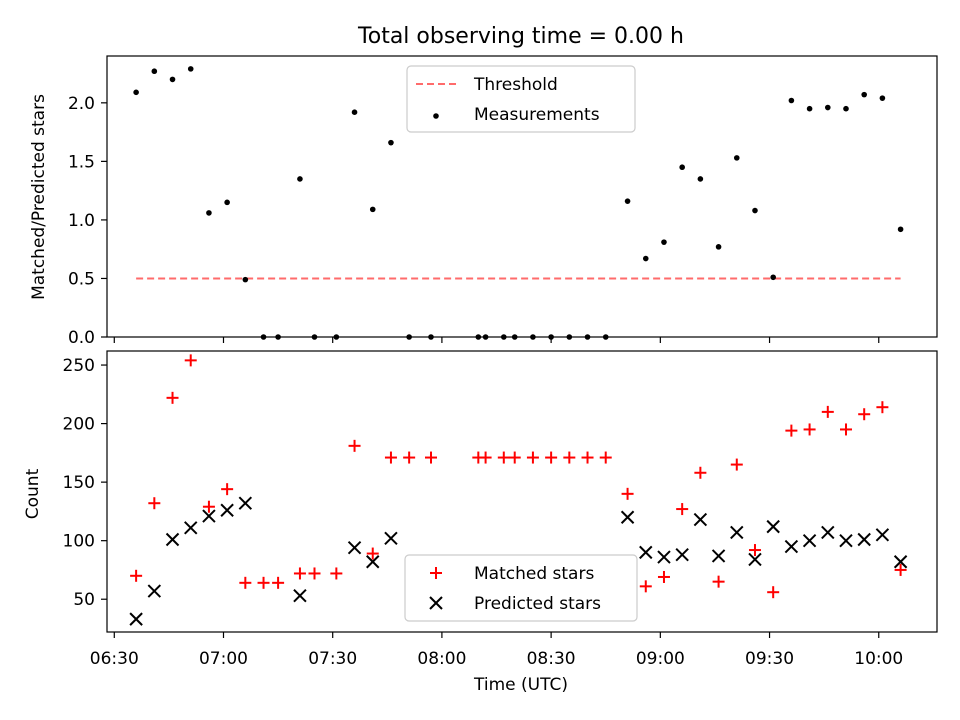  Describe the element at coordinates (534, 574) in the screenshot. I see `matched-stars-legend-label: Matched stars` at that location.